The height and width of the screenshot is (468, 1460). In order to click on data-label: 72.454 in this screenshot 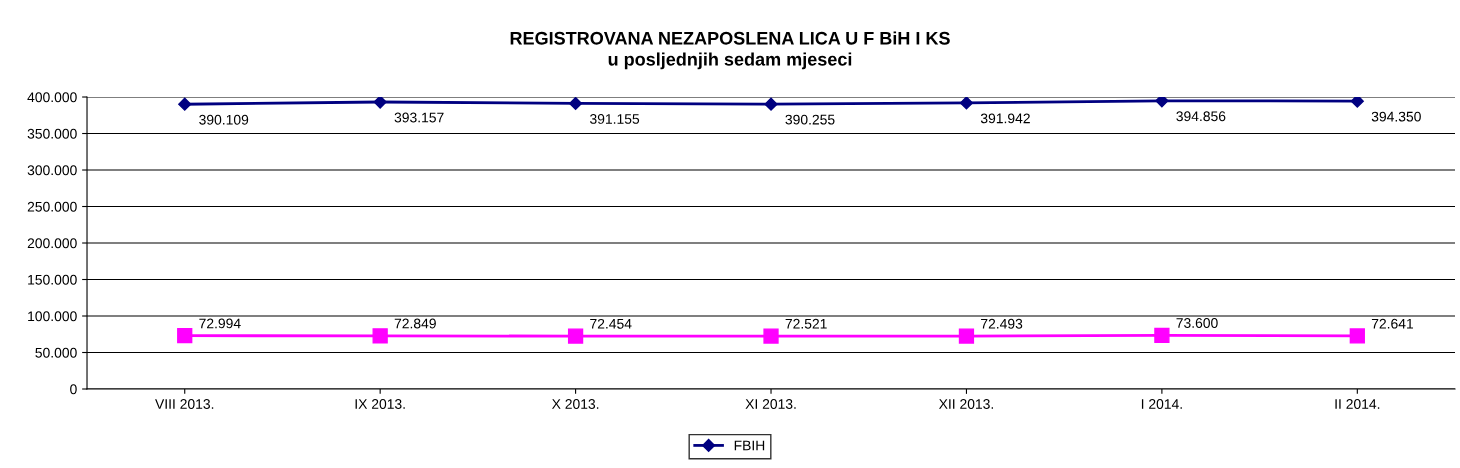, I will do `click(611, 323)`.